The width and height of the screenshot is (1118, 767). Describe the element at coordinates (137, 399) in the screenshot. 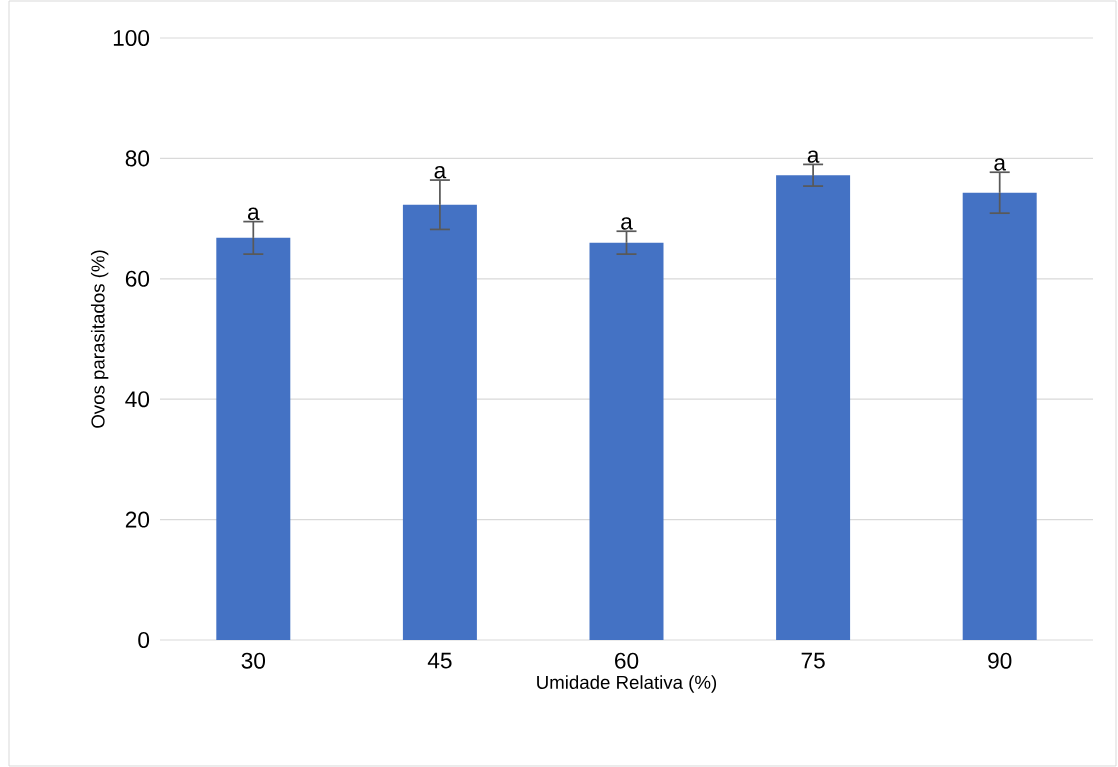

I see `y-tick-label: 40` at that location.